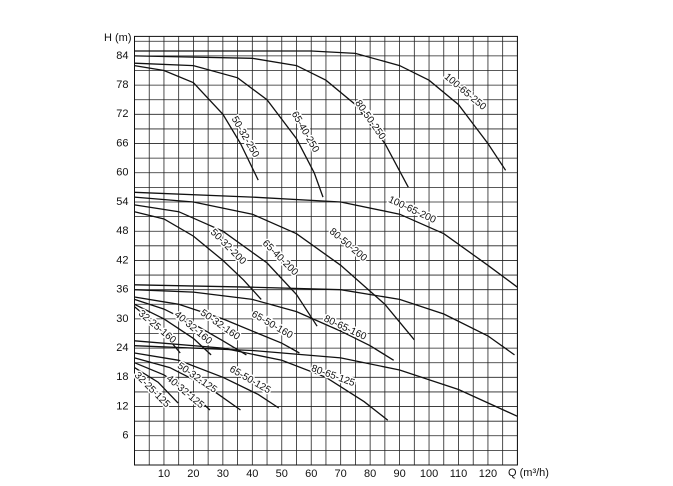  What do you see at coordinates (223, 474) in the screenshot?
I see `x-tick-label: 30` at bounding box center [223, 474].